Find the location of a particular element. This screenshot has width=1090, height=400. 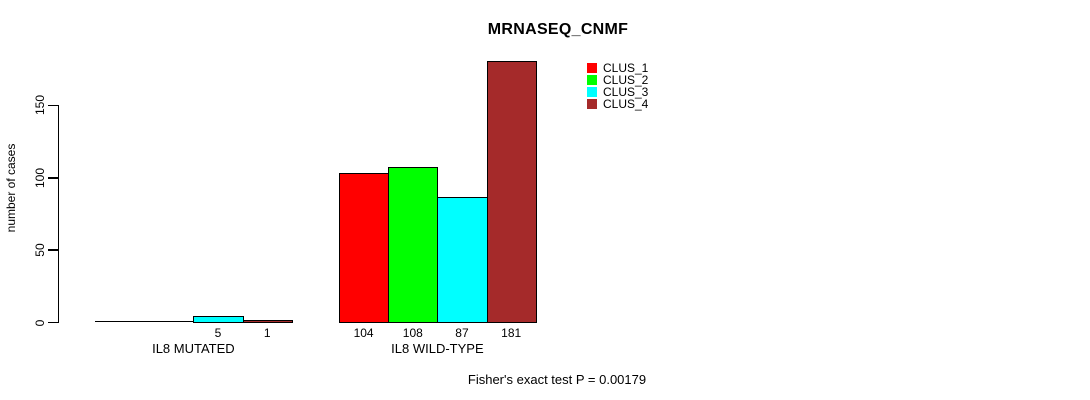

legend-row: CLUS_2 is located at coordinates (618, 80).